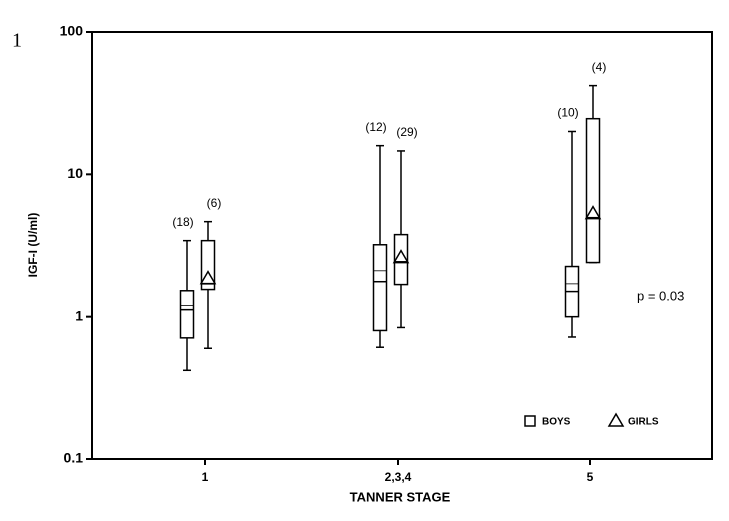 The image size is (729, 521). I want to click on count-label: (29), so click(406, 132).